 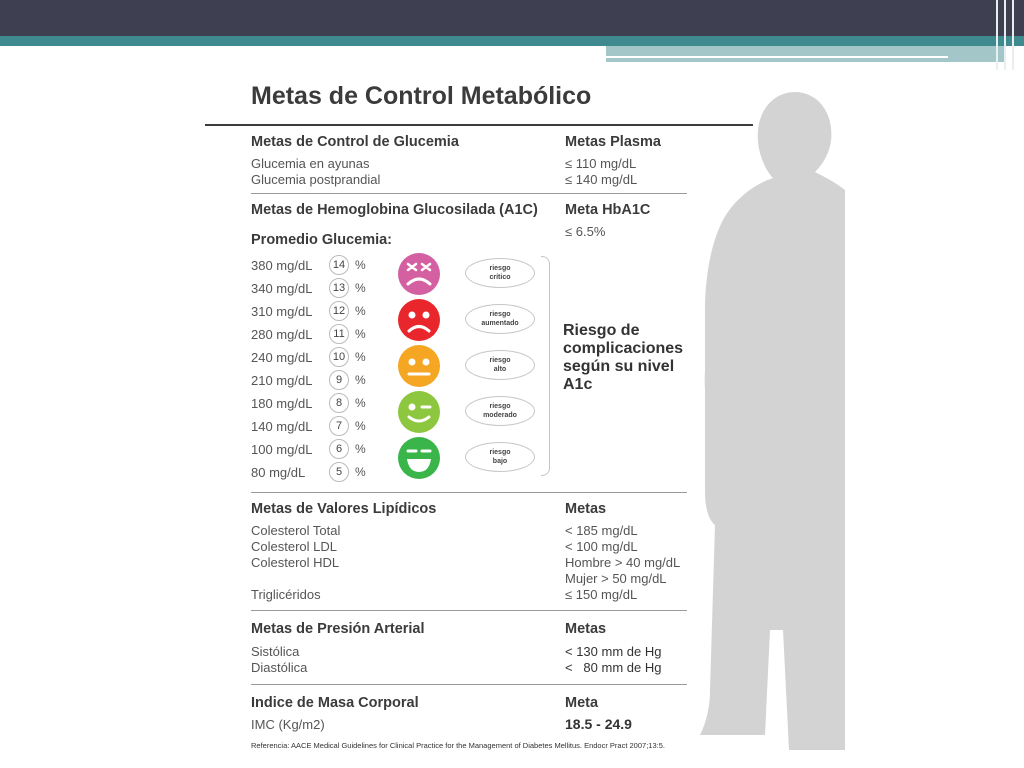 I want to click on a1c-target: ≤ 6.5%, so click(x=585, y=231).